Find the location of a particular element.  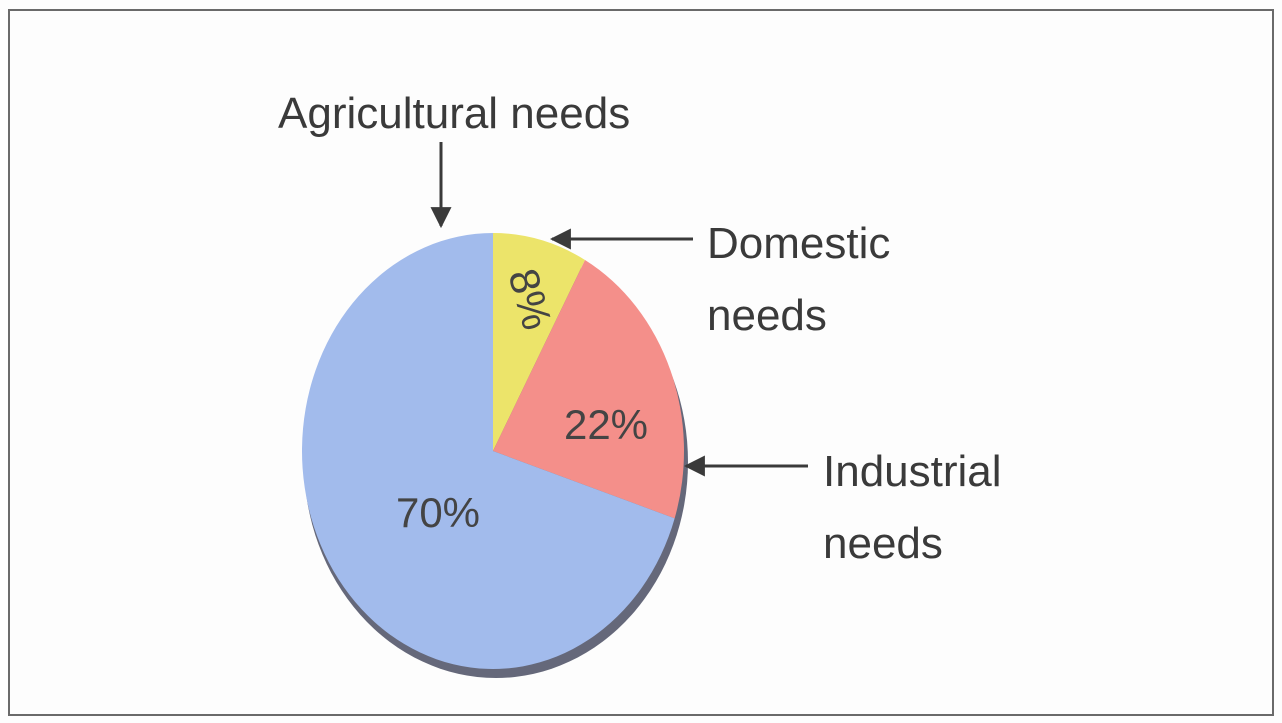

pie-slice-industrial is located at coordinates (588, 389).